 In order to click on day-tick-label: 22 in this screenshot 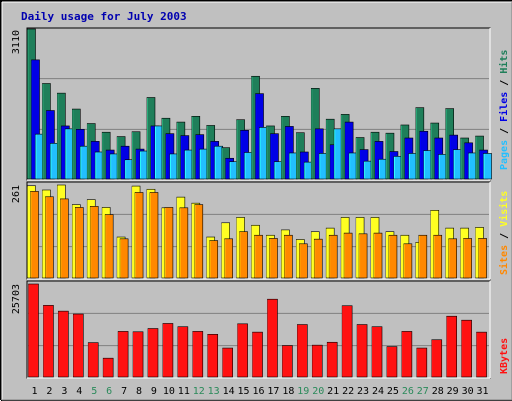, I will do `click(348, 391)`.